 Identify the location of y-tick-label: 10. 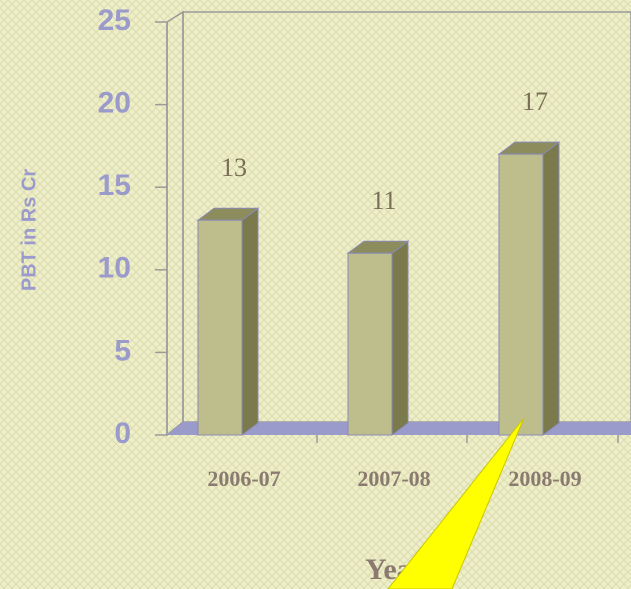
(114, 268).